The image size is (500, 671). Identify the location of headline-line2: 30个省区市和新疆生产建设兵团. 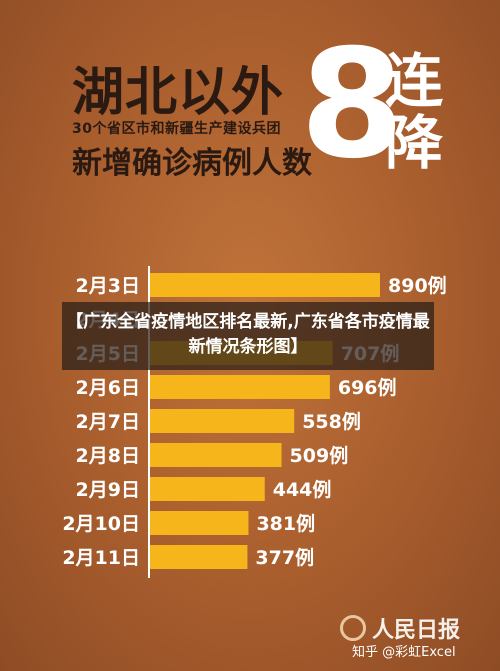
(176, 129).